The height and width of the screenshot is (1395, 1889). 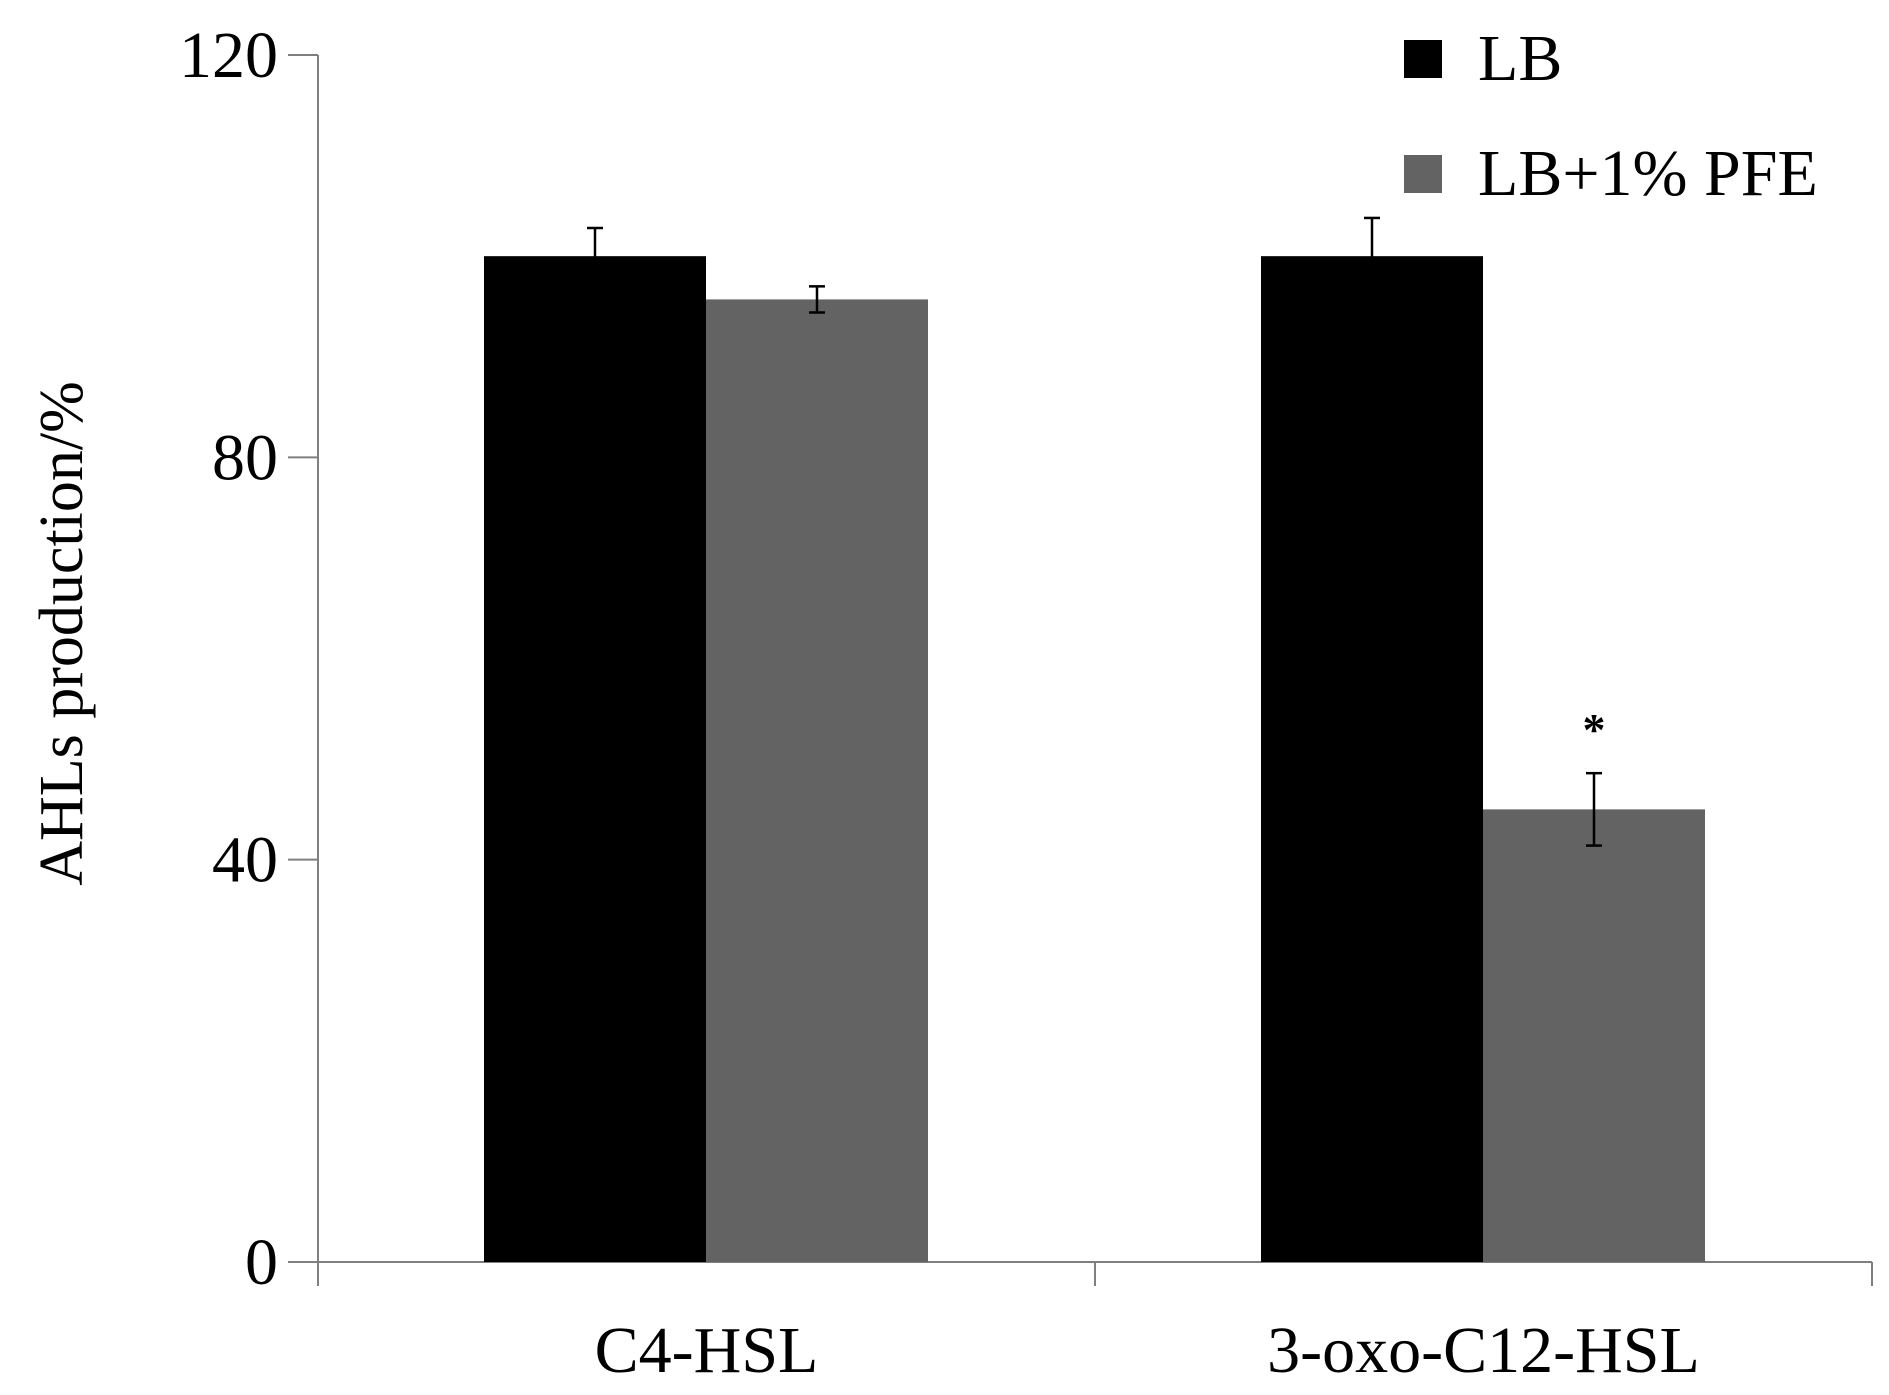 I want to click on significance-marker: *, so click(x=1594, y=729).